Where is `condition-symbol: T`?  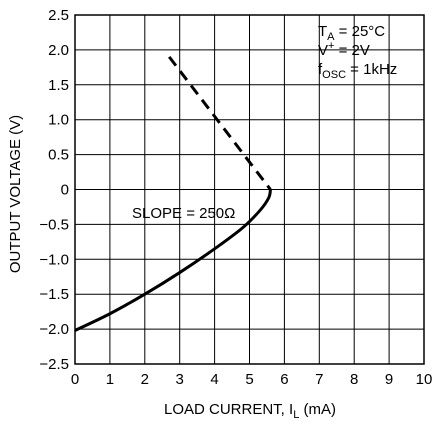
condition-symbol: T is located at coordinates (322, 31).